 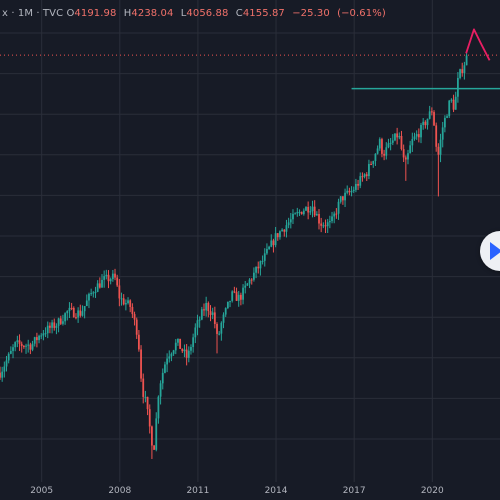 I want to click on interval-label: 1M, so click(x=25, y=13).